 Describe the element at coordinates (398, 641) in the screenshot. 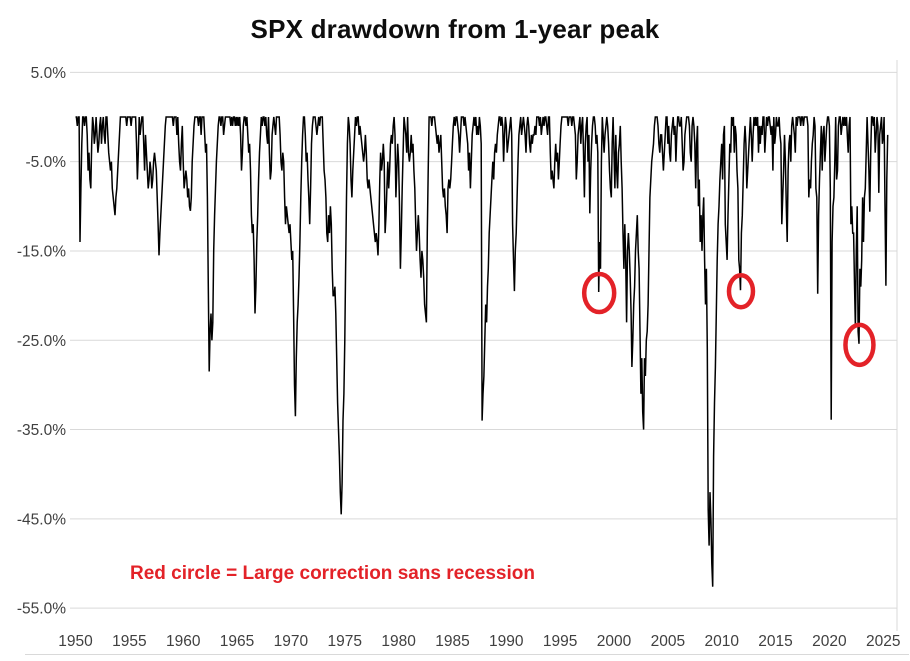

I see `x-axis-tick-label: 1980` at that location.